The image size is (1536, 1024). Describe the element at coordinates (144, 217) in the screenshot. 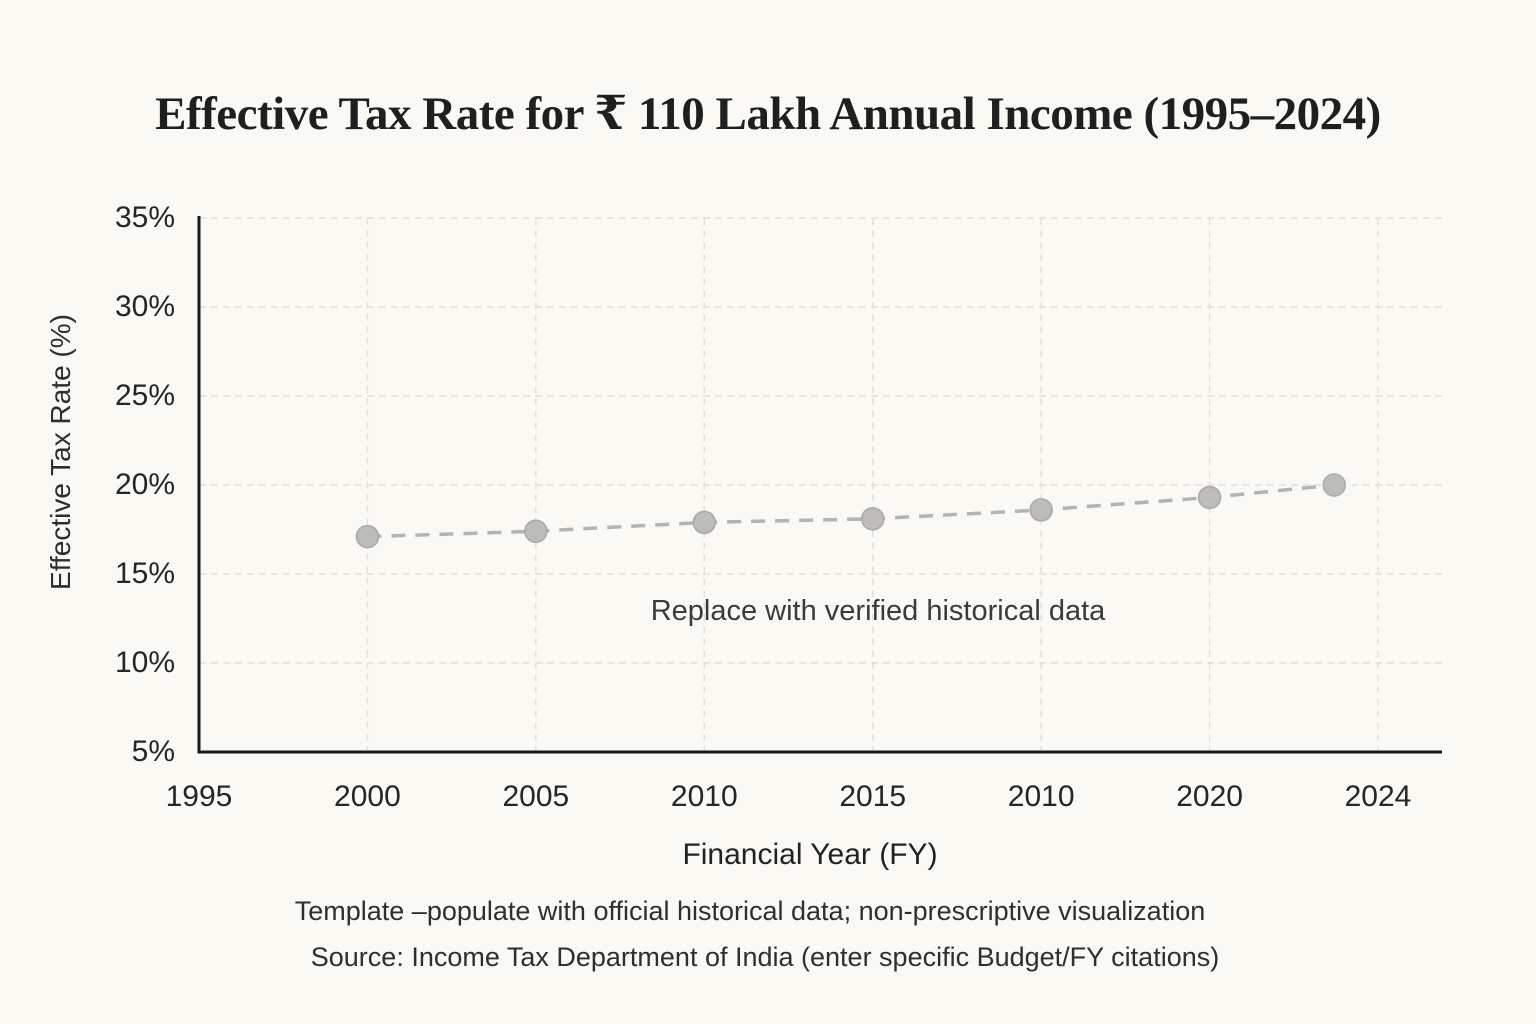

I see `y-tick-label: 35%` at that location.